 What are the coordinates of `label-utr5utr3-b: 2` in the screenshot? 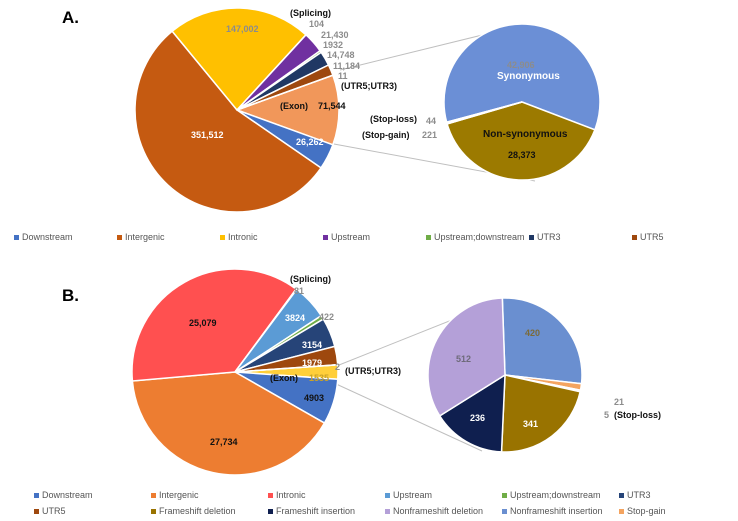 It's located at (338, 367).